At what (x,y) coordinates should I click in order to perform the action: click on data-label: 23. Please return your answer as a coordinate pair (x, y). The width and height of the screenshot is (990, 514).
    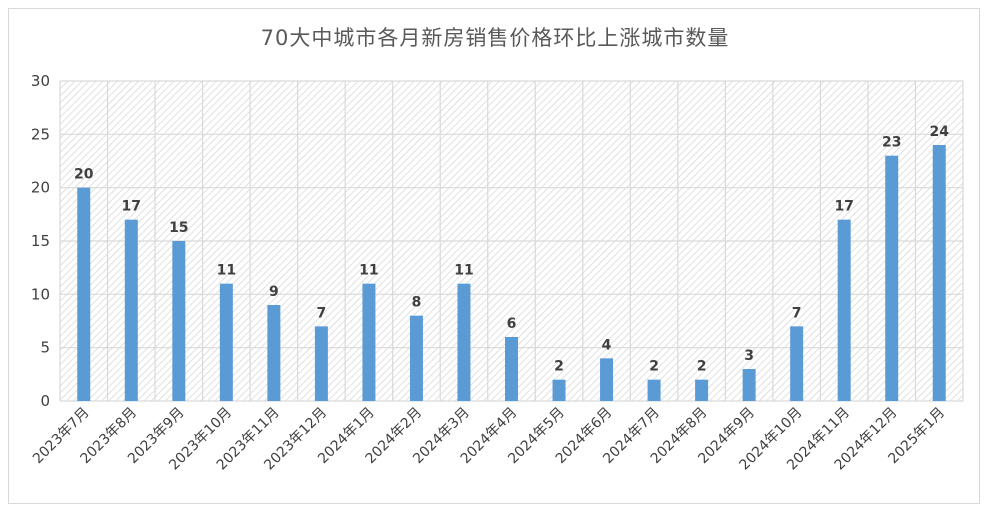
    Looking at the image, I should click on (891, 143).